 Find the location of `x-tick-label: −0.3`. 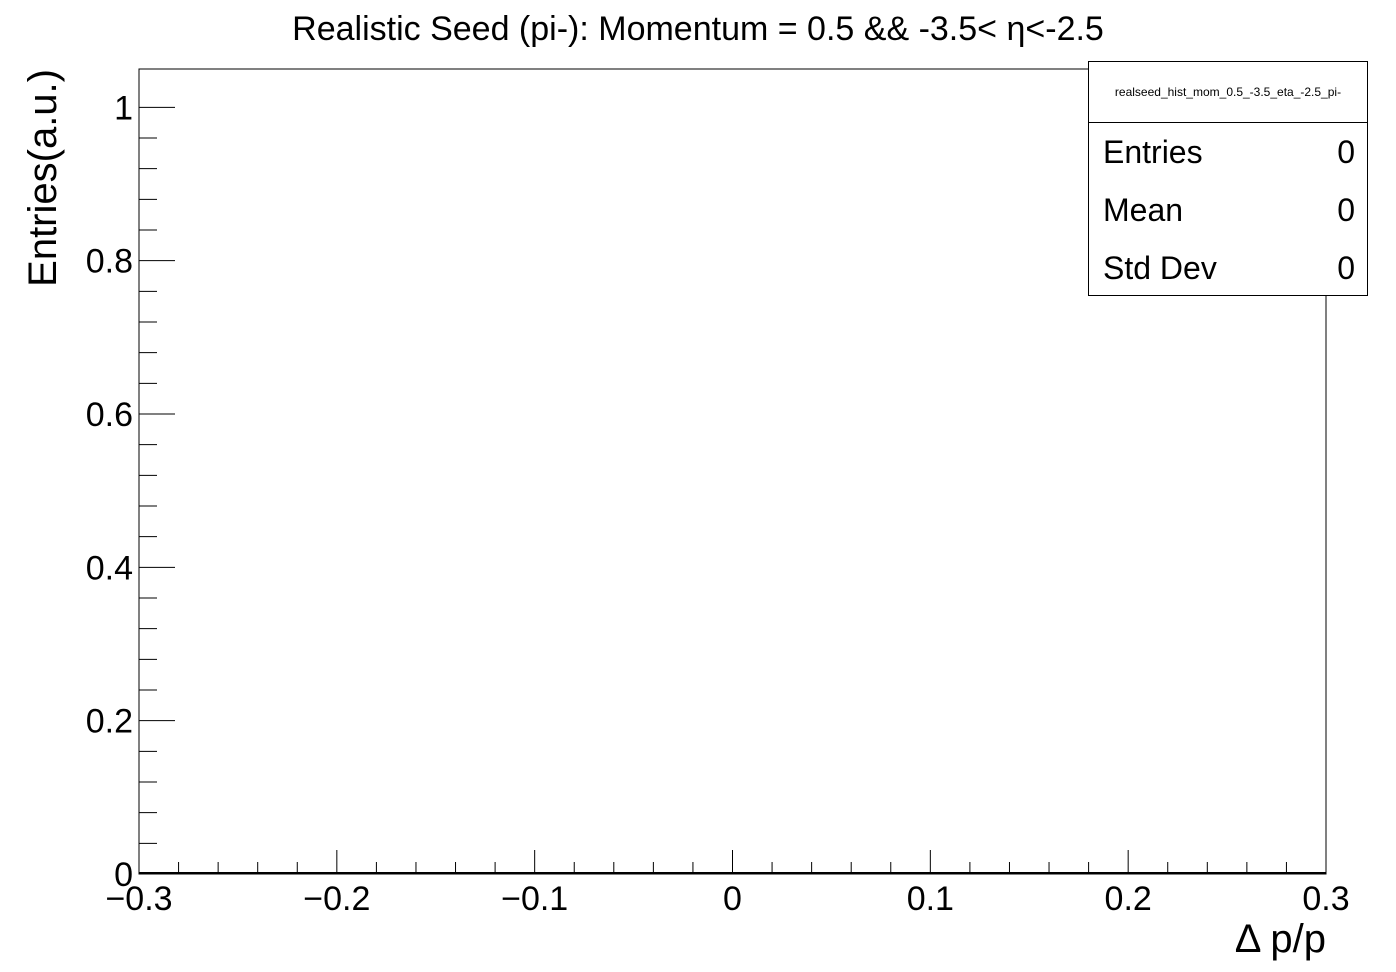

x-tick-label: −0.3 is located at coordinates (138, 899).